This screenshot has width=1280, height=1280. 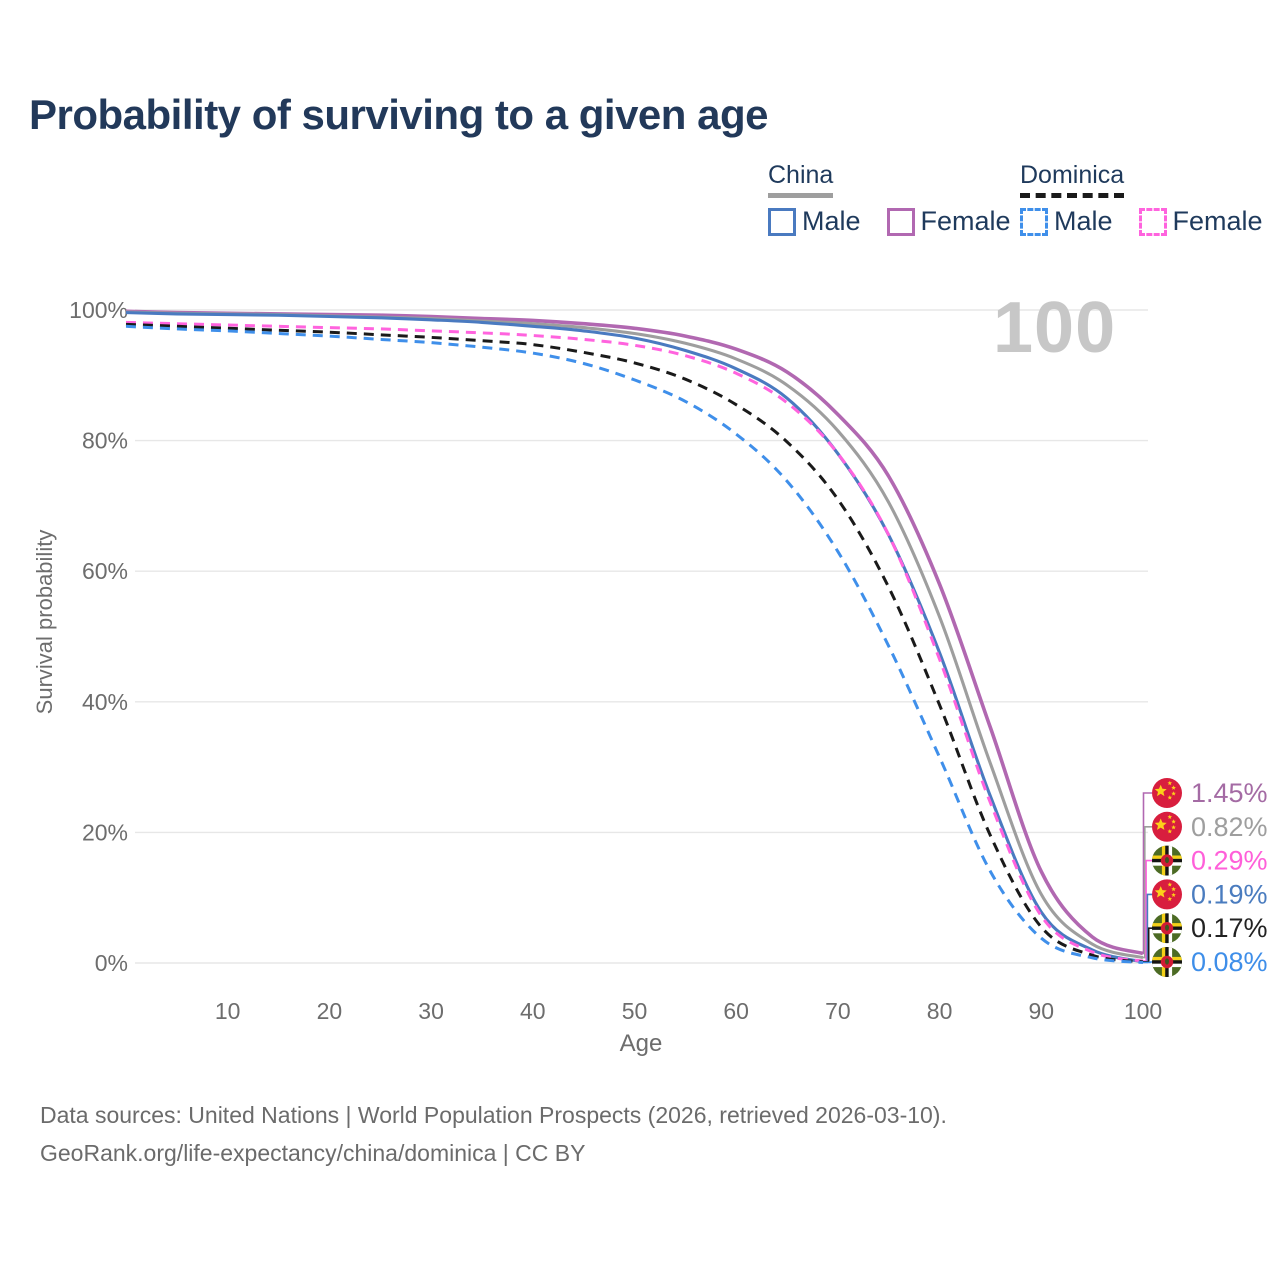 I want to click on end-label-china-male: 0.19%, so click(x=1229, y=894).